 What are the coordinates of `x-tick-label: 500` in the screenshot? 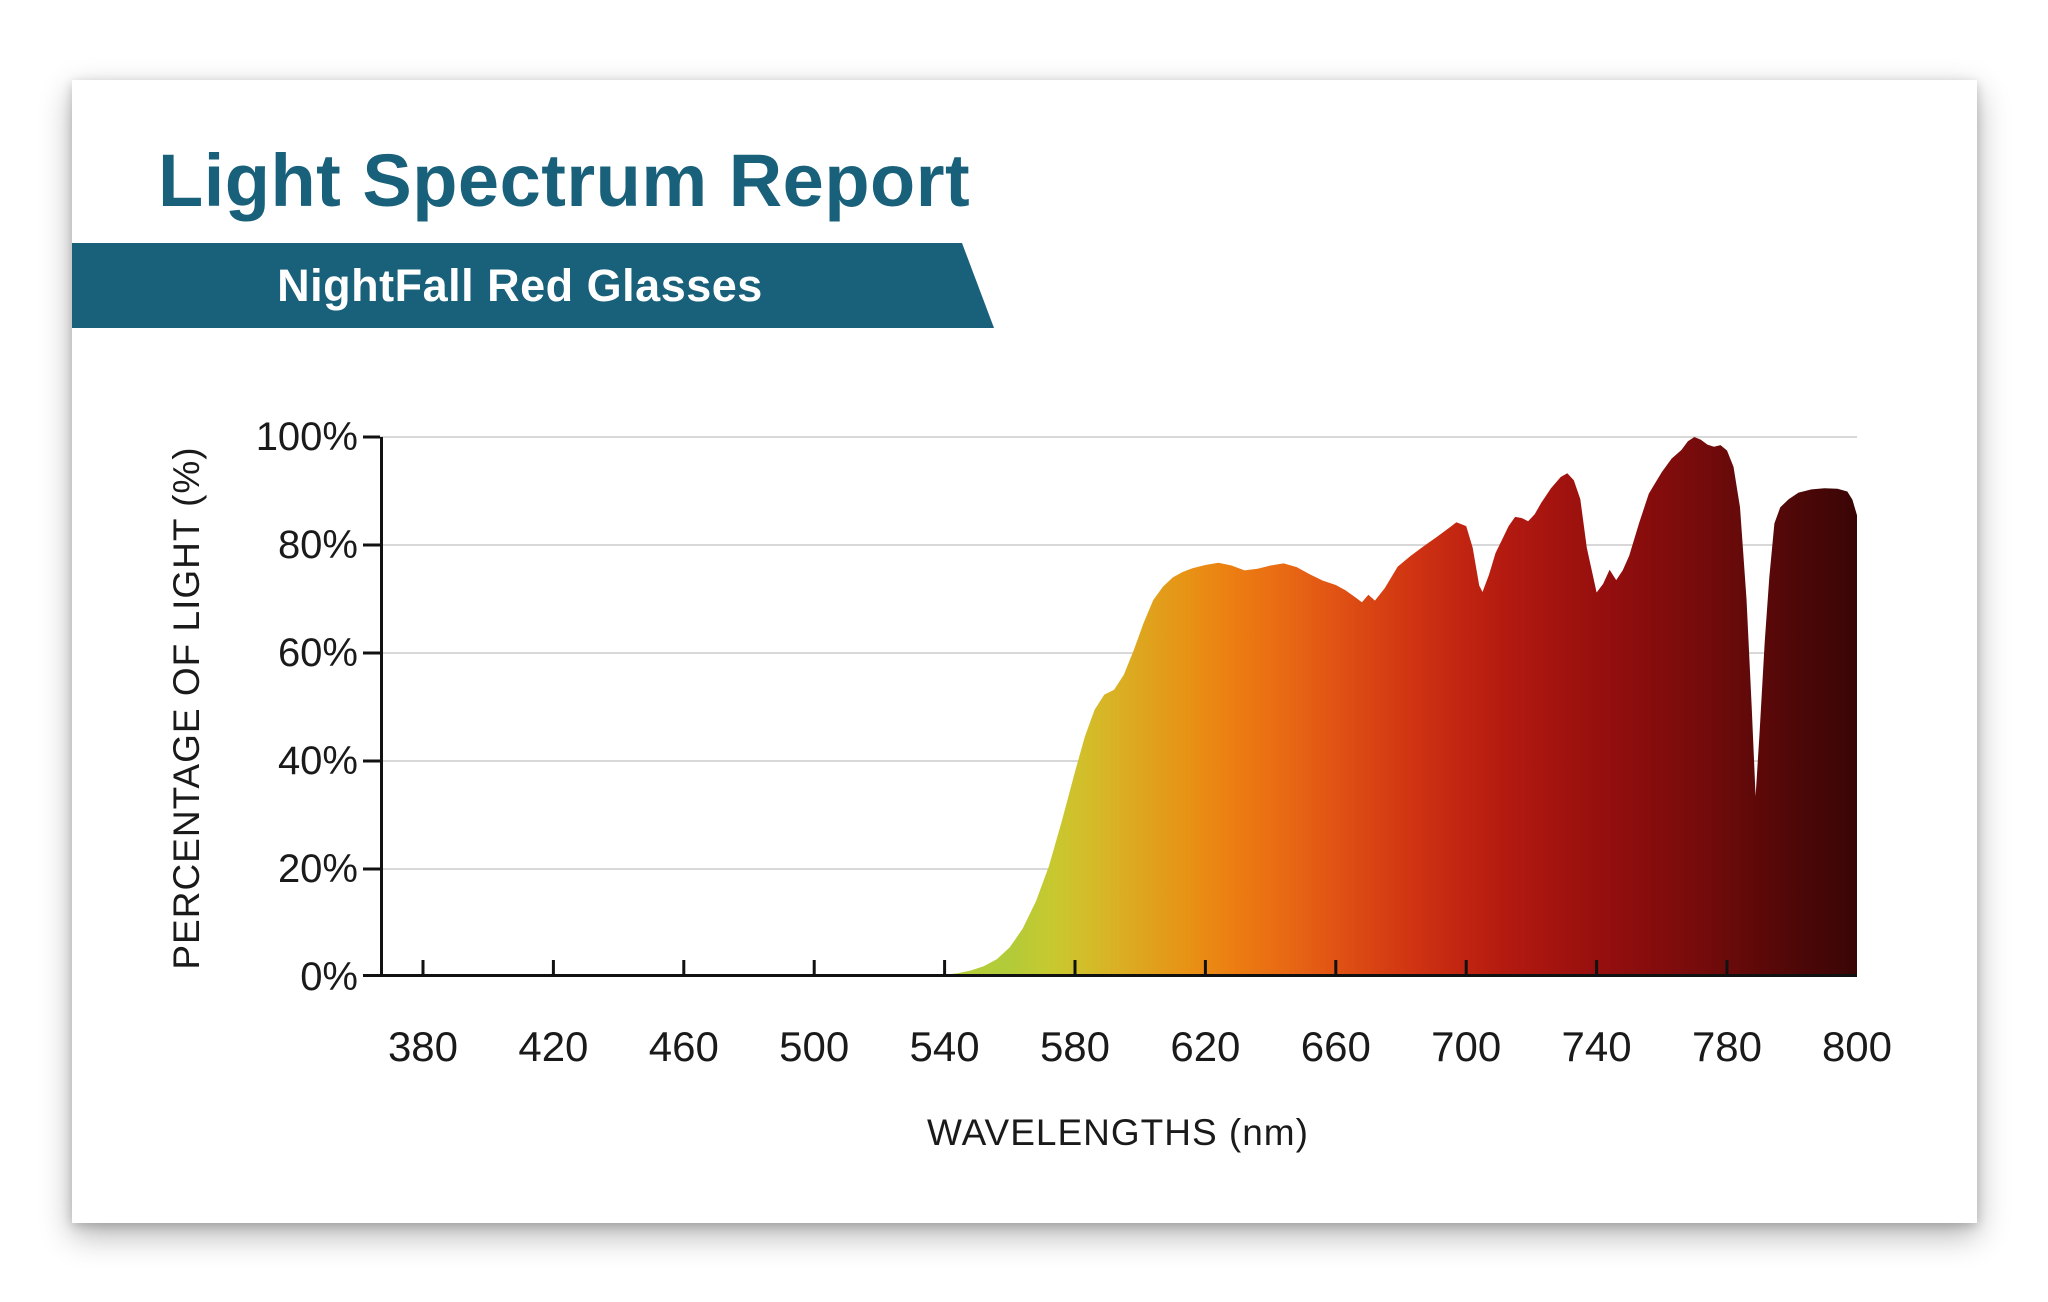 It's located at (814, 1046).